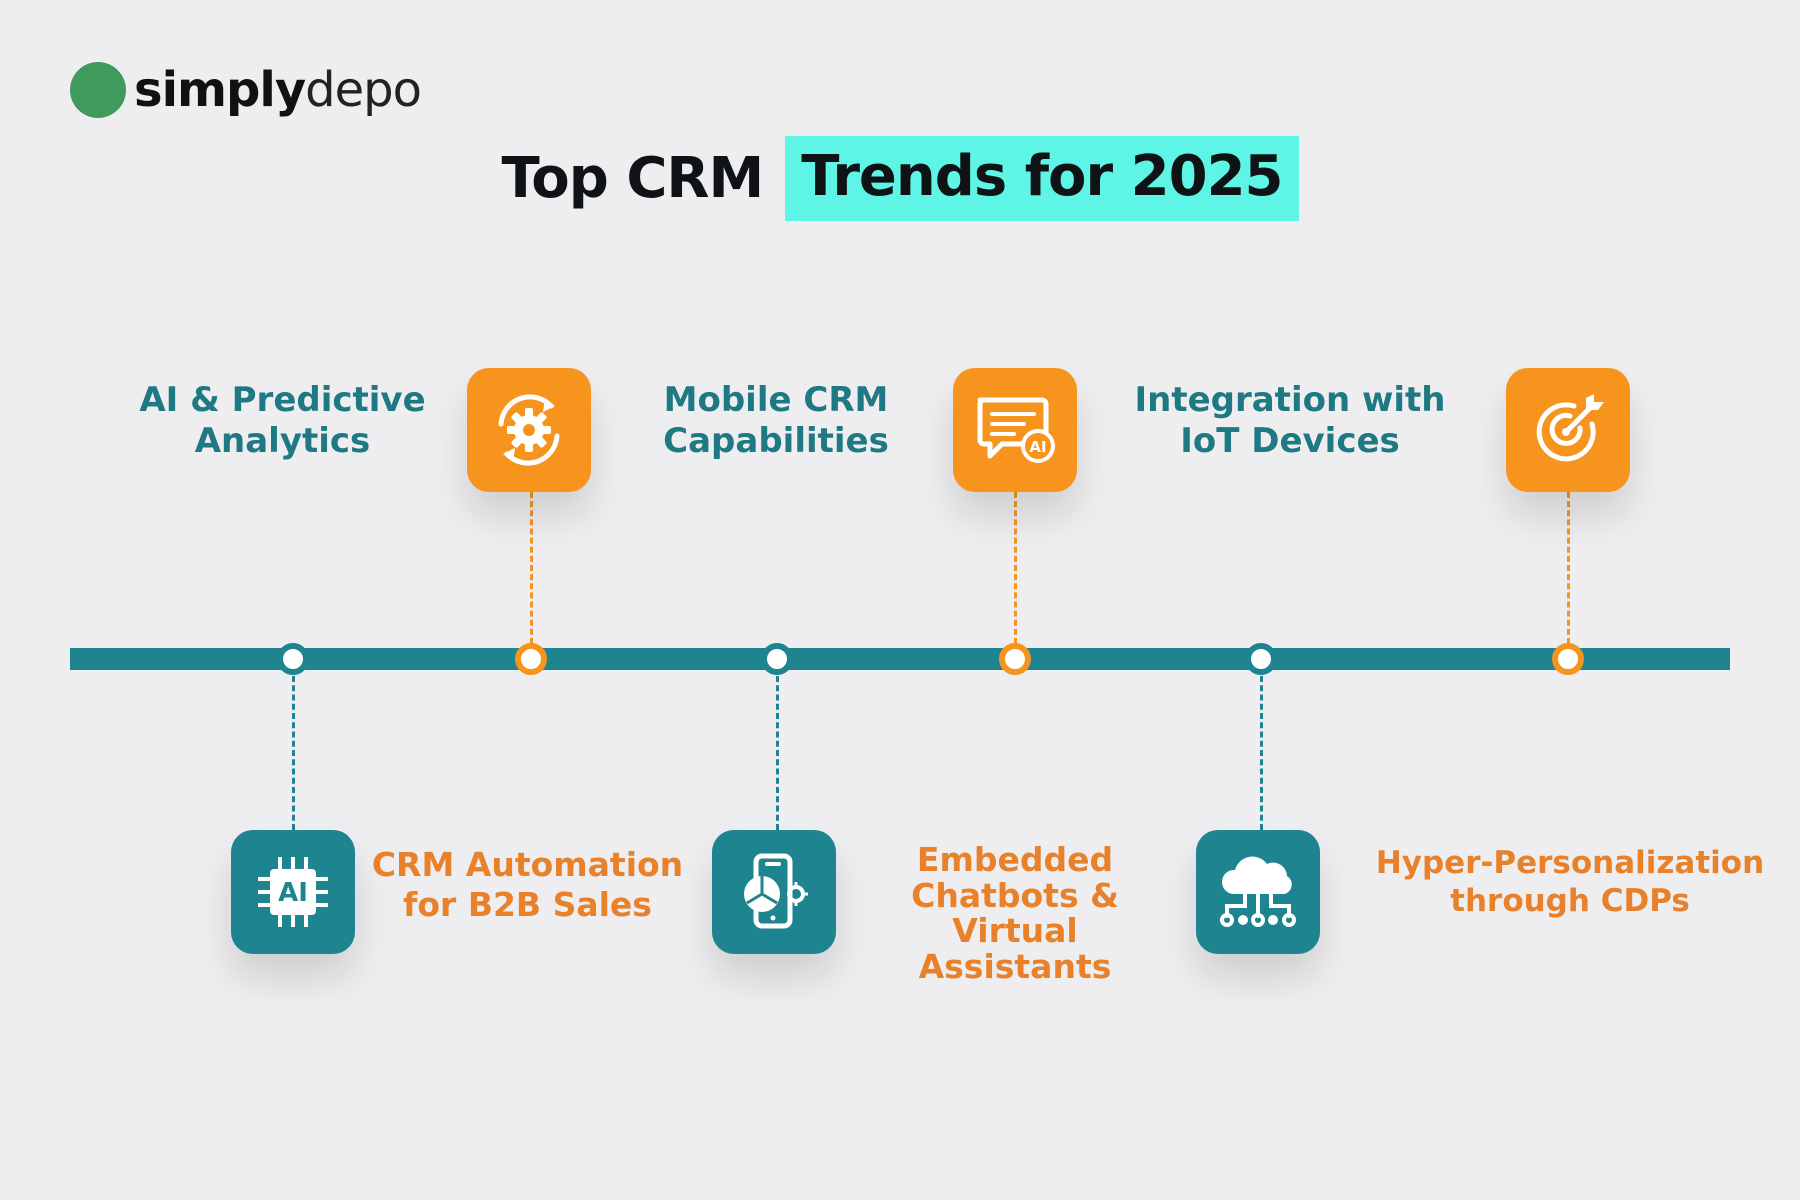 This screenshot has width=1800, height=1200. What do you see at coordinates (1570, 863) in the screenshot?
I see `trend-label-line: Hyper-Personalization` at bounding box center [1570, 863].